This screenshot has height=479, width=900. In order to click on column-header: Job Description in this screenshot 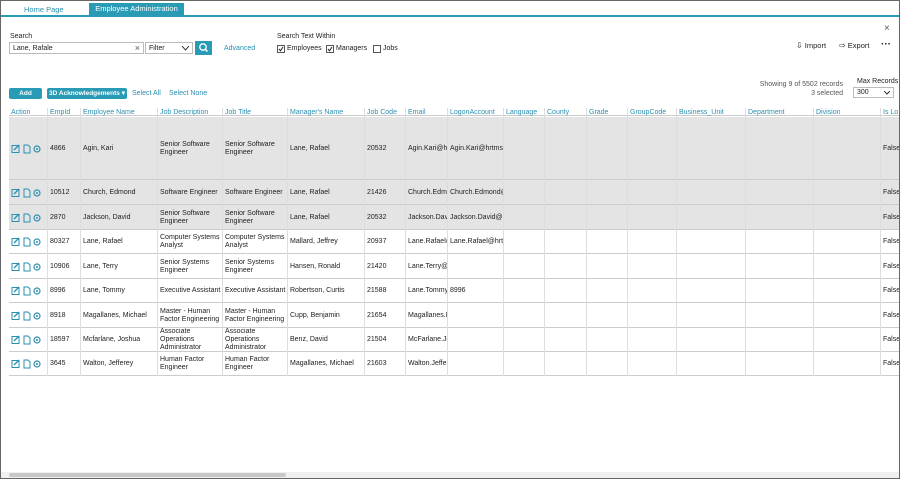, I will do `click(190, 112)`.